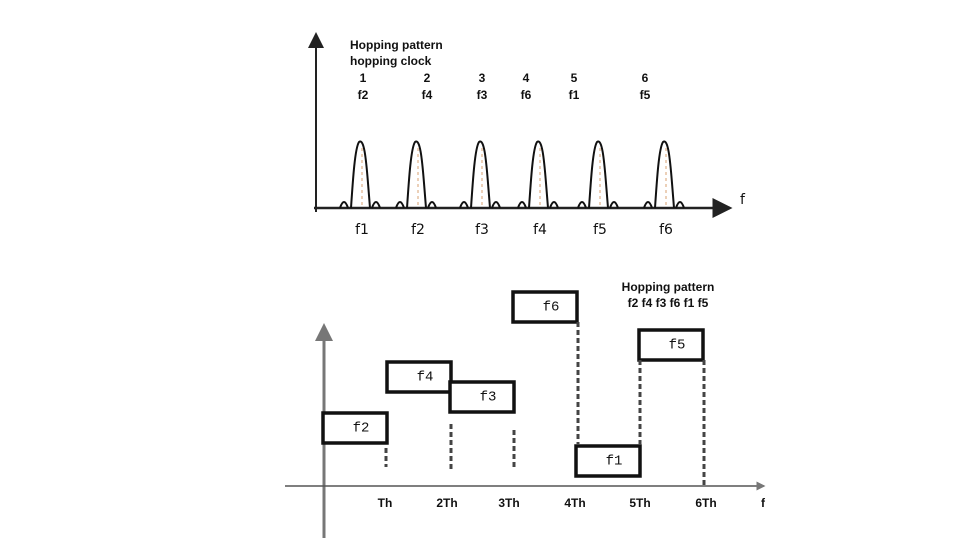 Image resolution: width=960 pixels, height=544 pixels. I want to click on time-tick-label: 4Th, so click(574, 503).